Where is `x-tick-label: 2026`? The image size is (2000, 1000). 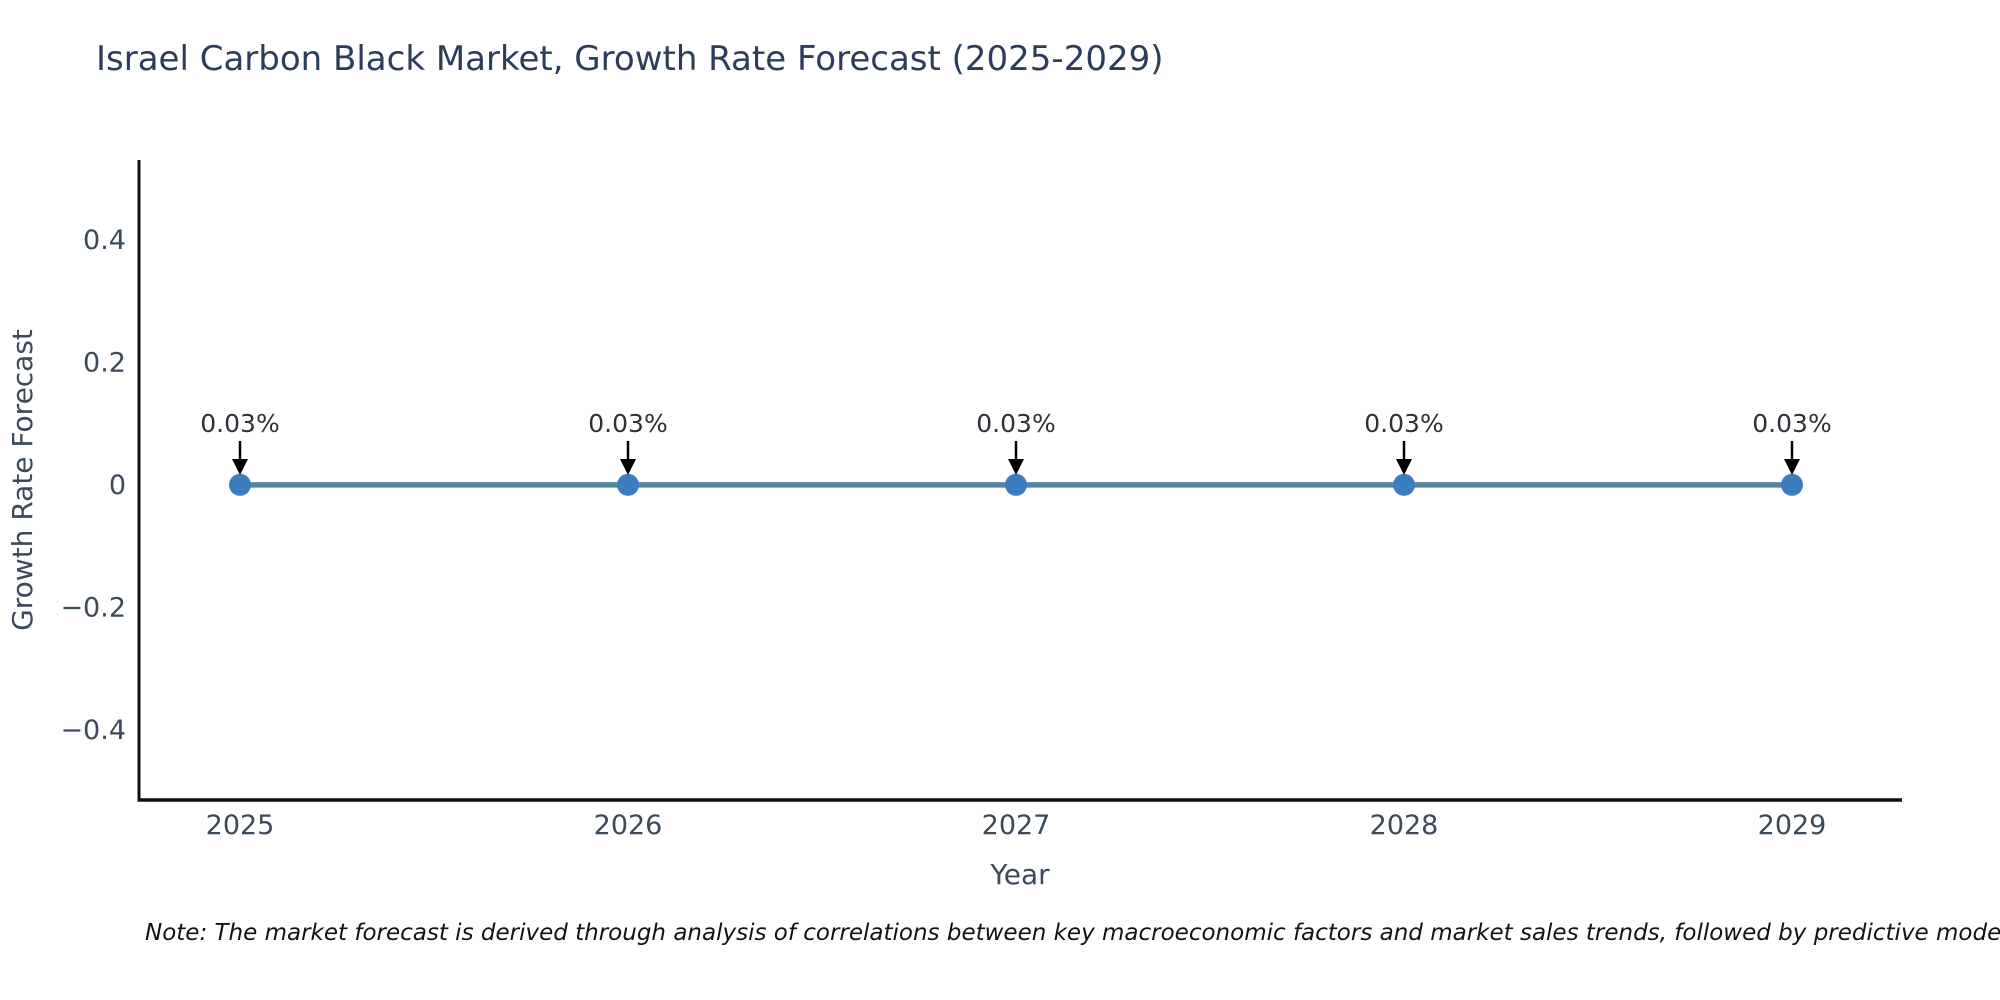 x-tick-label: 2026 is located at coordinates (628, 825).